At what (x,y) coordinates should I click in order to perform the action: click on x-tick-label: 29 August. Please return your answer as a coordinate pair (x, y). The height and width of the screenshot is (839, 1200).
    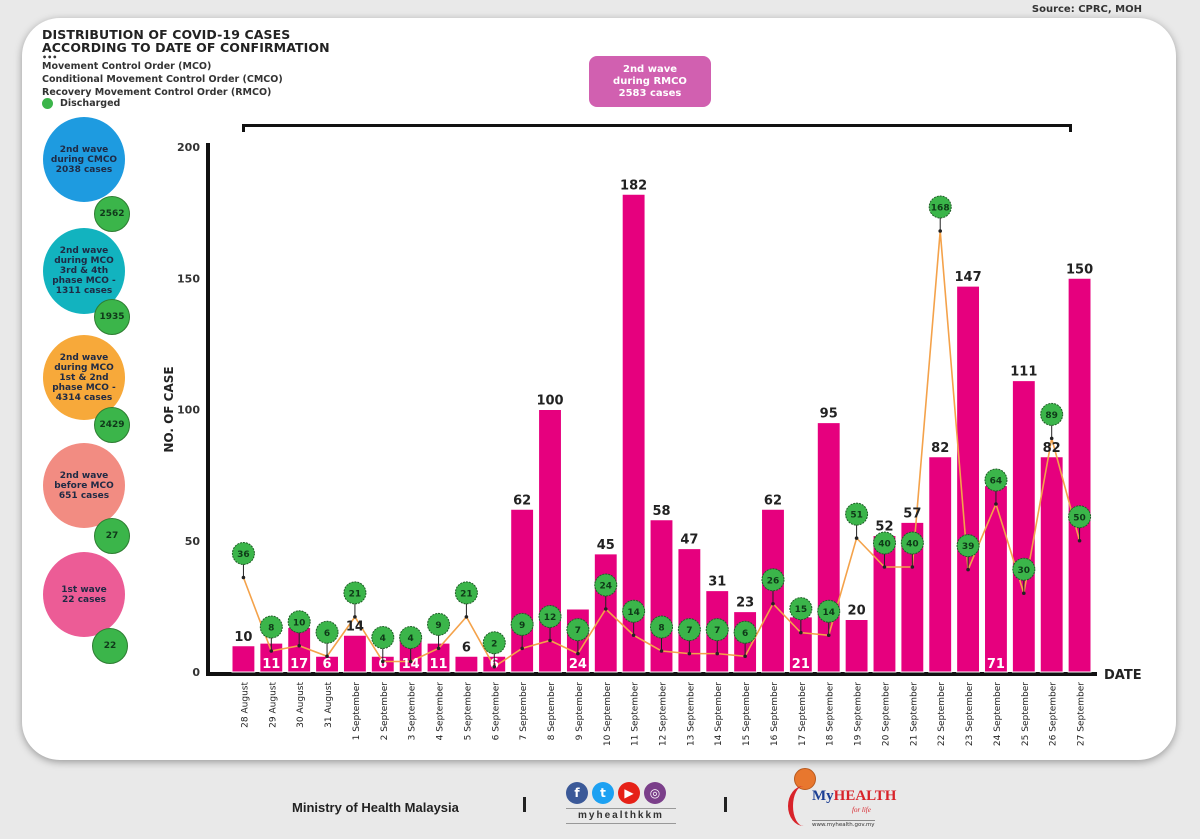
    Looking at the image, I should click on (273, 705).